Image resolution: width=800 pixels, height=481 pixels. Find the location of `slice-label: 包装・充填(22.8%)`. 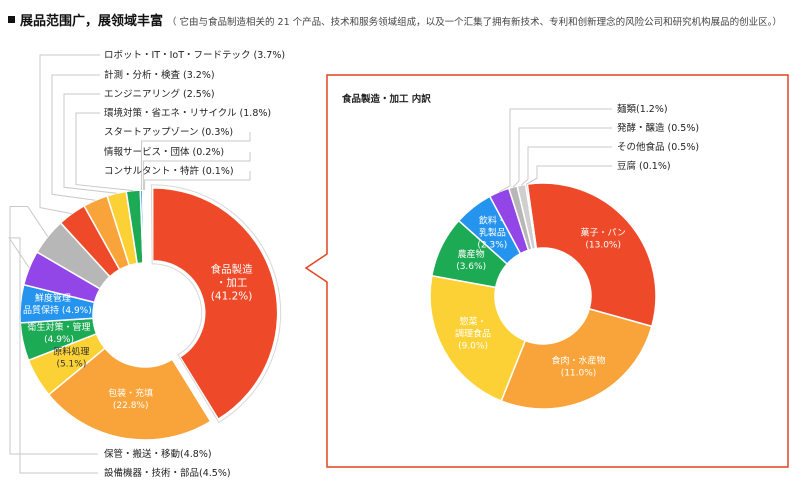

slice-label: 包装・充填(22.8%) is located at coordinates (130, 399).